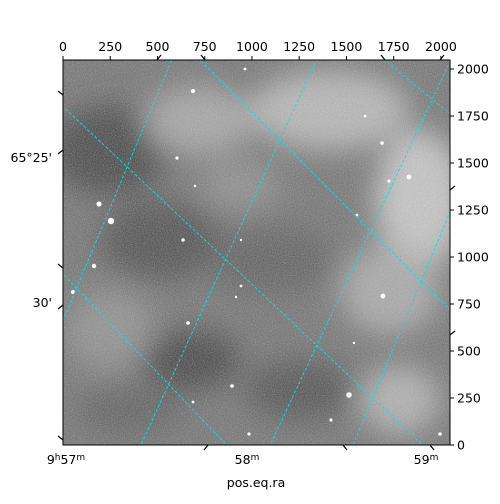 This screenshot has height=504, width=500. I want to click on y-pixel-tick-label: 2000, so click(473, 69).